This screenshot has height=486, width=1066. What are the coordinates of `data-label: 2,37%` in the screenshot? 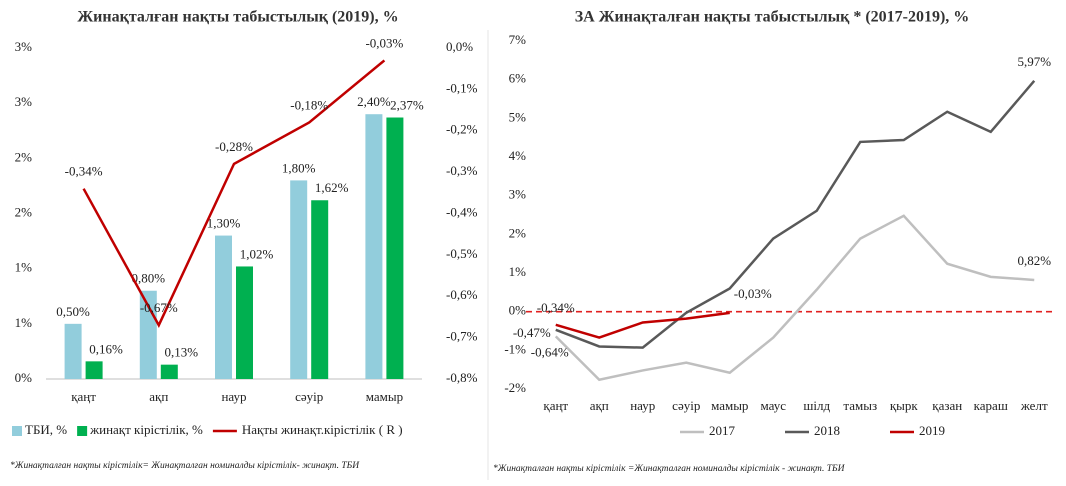 It's located at (407, 104).